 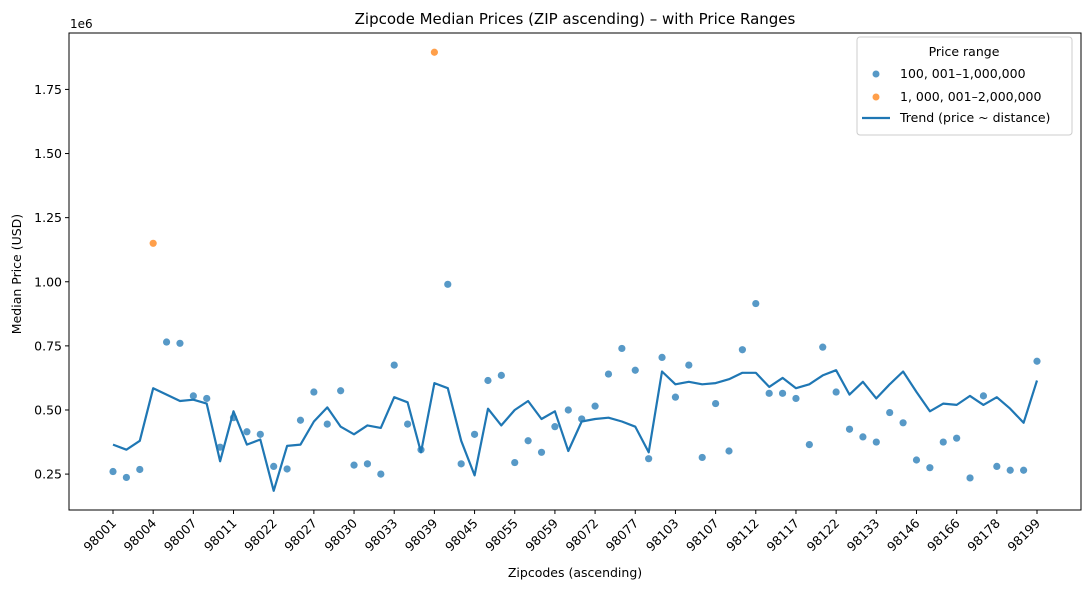 What do you see at coordinates (81, 24) in the screenshot?
I see `y-offset-label: 1e6` at bounding box center [81, 24].